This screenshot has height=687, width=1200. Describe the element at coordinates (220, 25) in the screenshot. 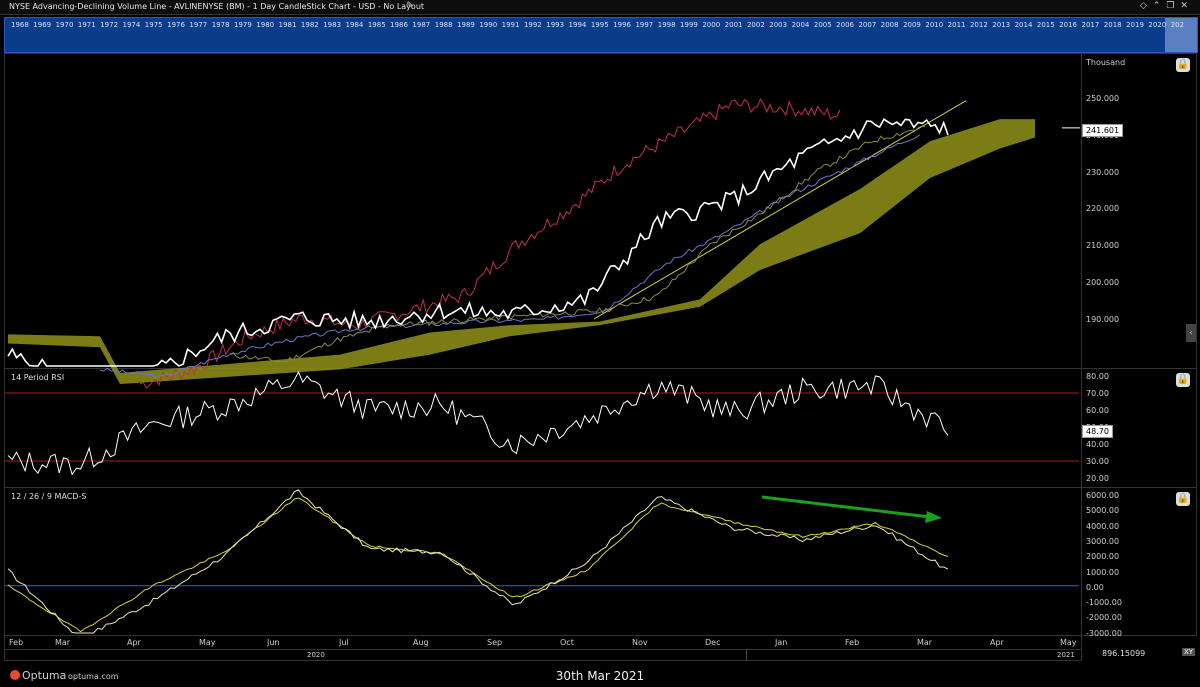

I see `timeline-year: 1978` at that location.